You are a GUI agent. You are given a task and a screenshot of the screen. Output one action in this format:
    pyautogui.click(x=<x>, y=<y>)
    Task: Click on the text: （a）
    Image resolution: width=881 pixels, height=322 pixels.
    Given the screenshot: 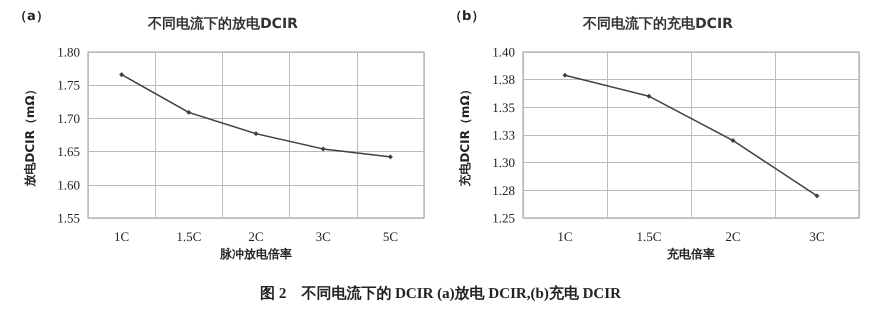 What is the action you would take?
    pyautogui.click(x=31, y=16)
    